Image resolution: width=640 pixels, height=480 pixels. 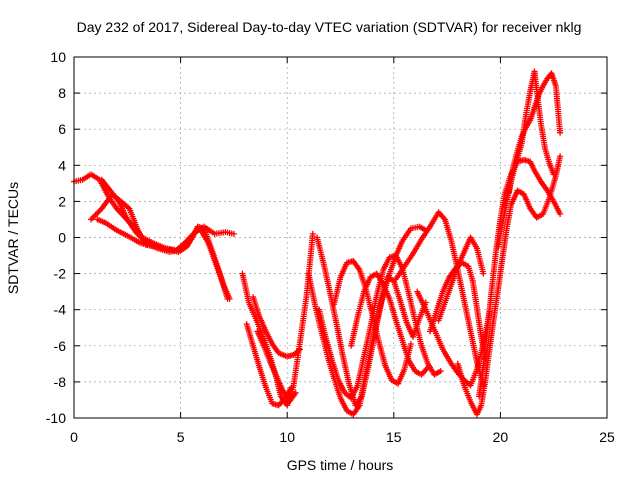 I want to click on y-tick-label: 4, so click(x=62, y=165).